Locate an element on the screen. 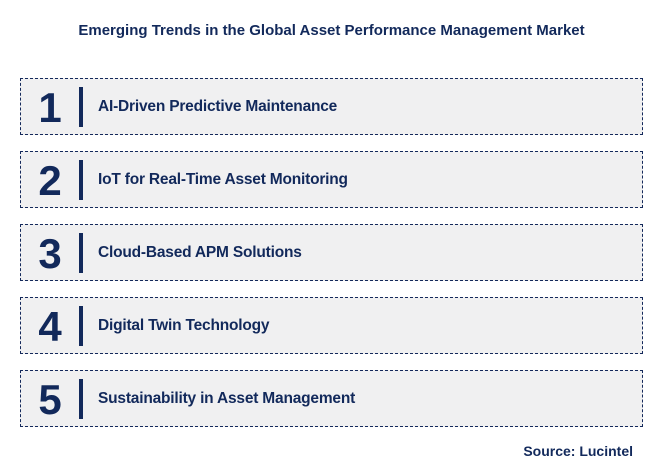 Image resolution: width=663 pixels, height=476 pixels. trend-item-1: 1 AI-Driven Predictive Maintenance is located at coordinates (331, 106).